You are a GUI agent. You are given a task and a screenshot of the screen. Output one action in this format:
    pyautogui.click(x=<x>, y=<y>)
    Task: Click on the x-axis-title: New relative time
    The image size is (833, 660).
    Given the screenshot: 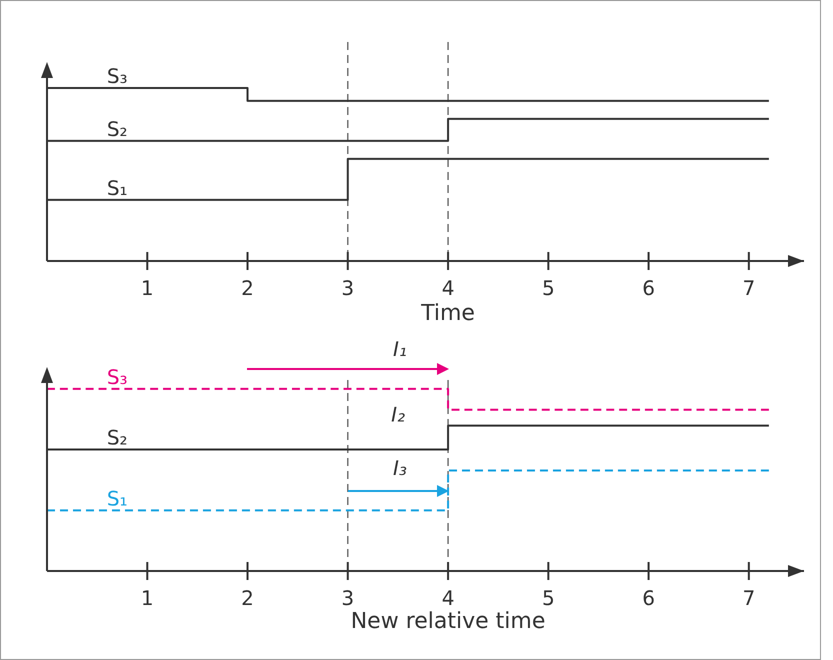 What is the action you would take?
    pyautogui.click(x=448, y=621)
    